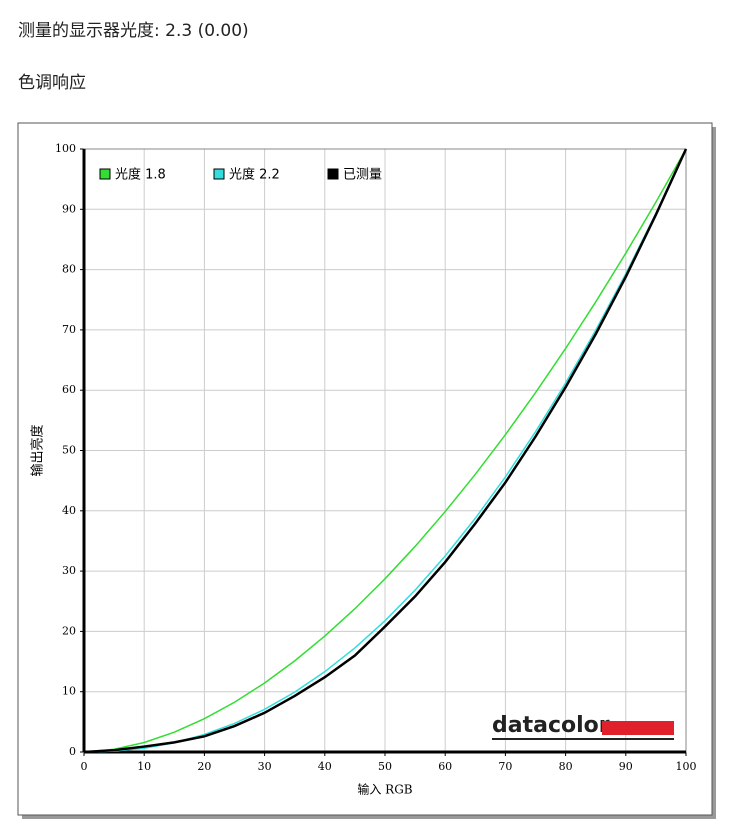 The height and width of the screenshot is (829, 730). What do you see at coordinates (686, 766) in the screenshot?
I see `x-tick-label: 100` at bounding box center [686, 766].